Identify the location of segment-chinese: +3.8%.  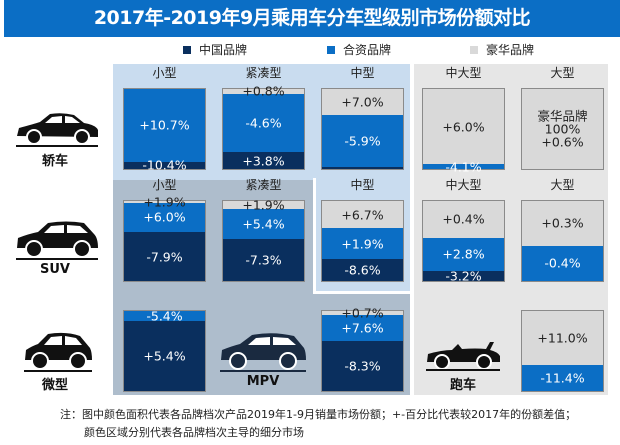
(263, 160).